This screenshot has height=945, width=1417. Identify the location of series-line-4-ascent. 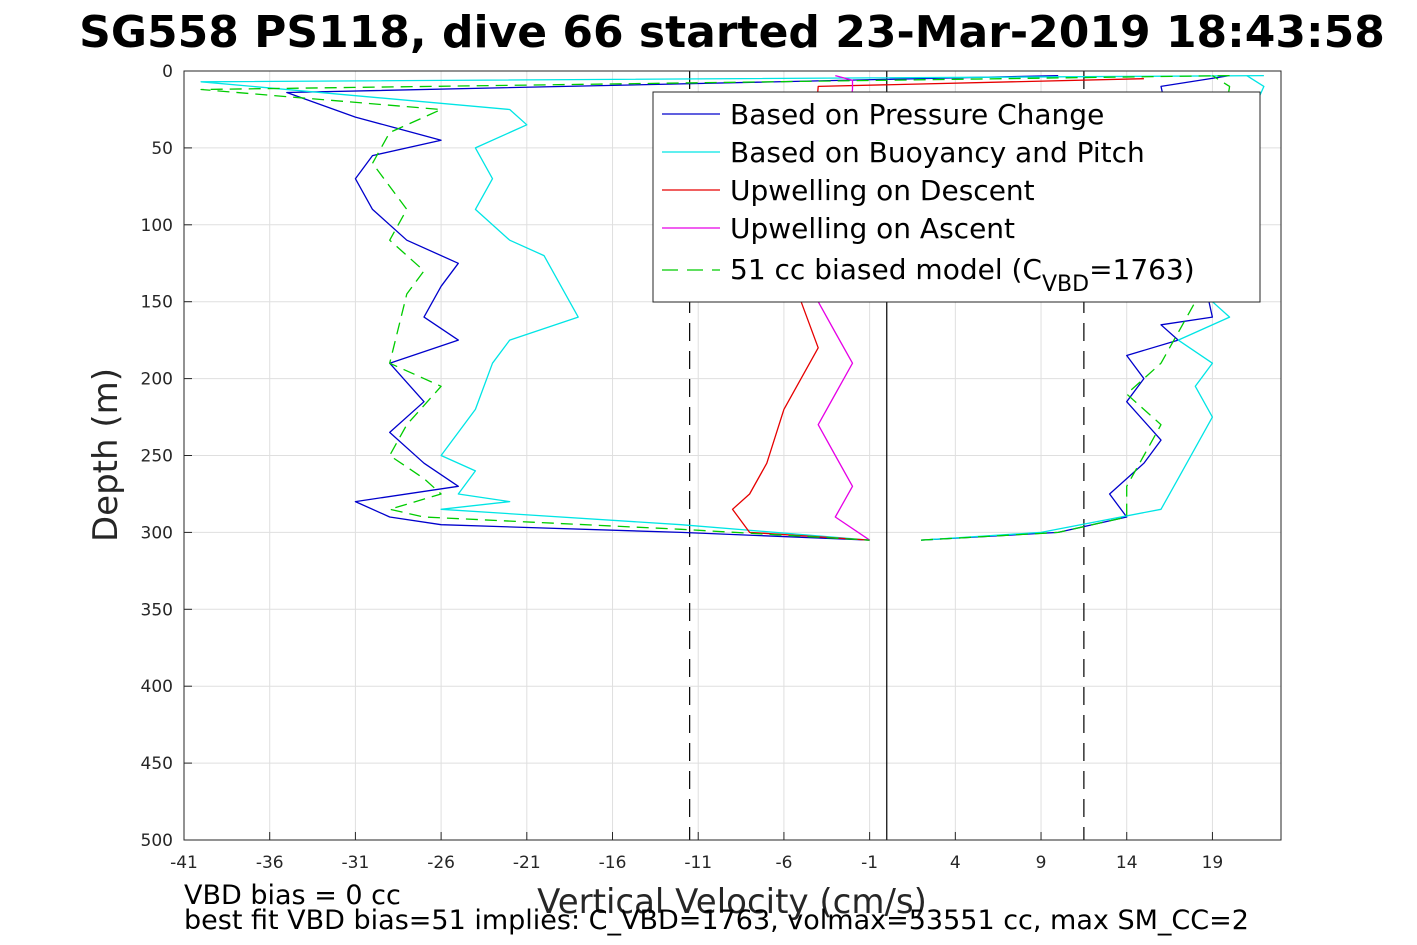
(1075, 308).